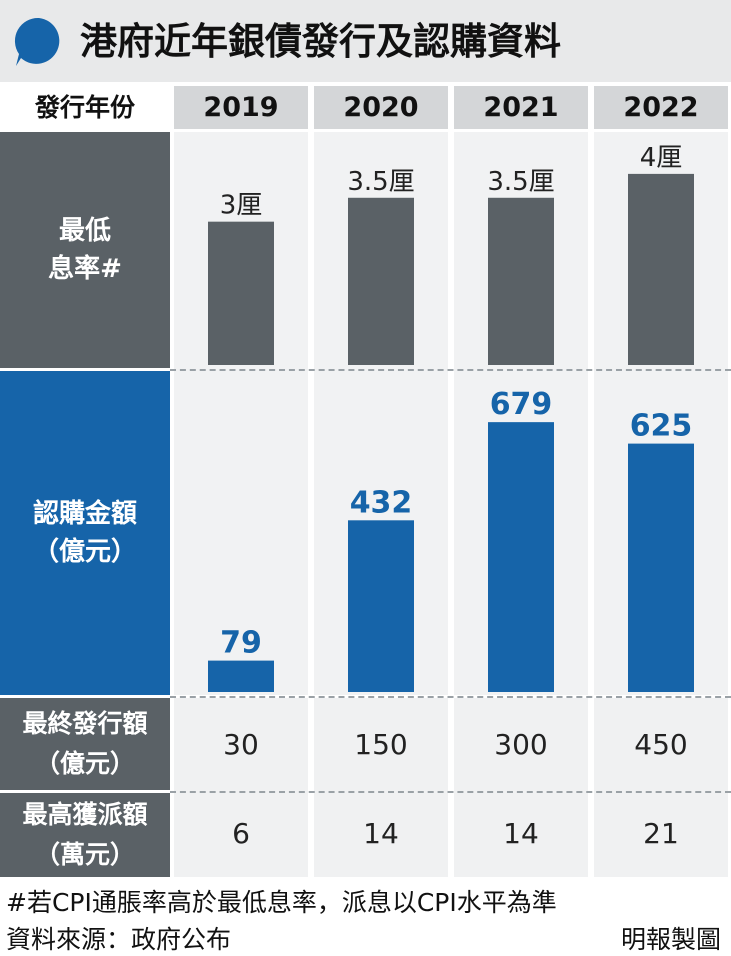 The height and width of the screenshot is (956, 731). I want to click on max-allotment-2020: 14, so click(381, 833).